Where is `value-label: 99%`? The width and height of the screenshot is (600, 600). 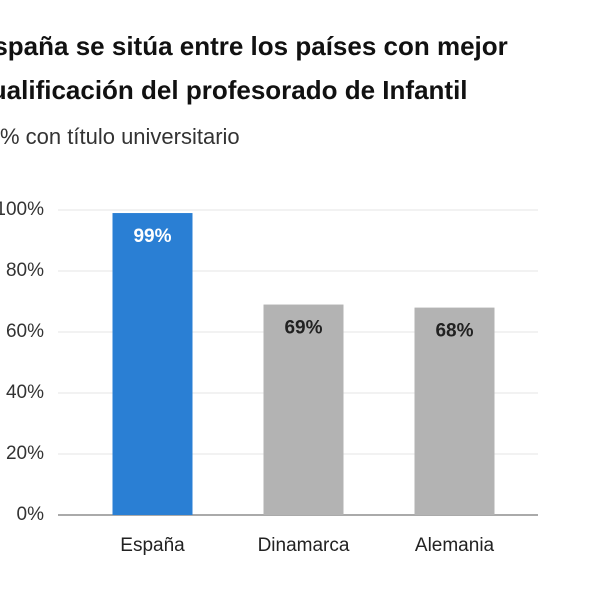 value-label: 99% is located at coordinates (152, 236).